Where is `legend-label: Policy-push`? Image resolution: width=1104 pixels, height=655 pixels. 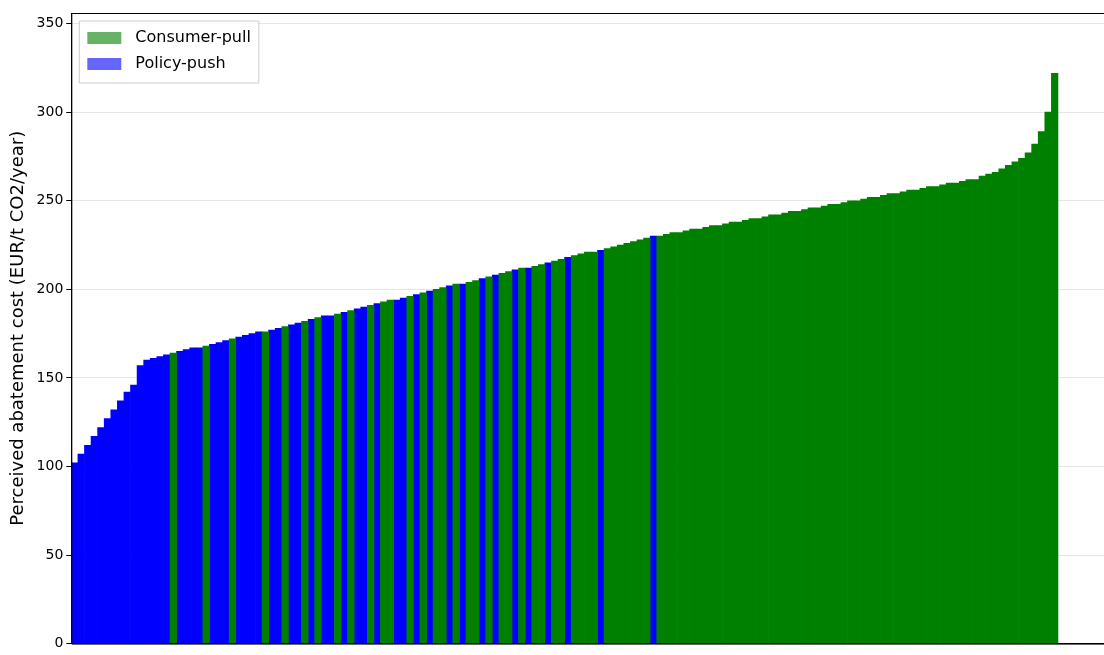
legend-label: Policy-push is located at coordinates (180, 63).